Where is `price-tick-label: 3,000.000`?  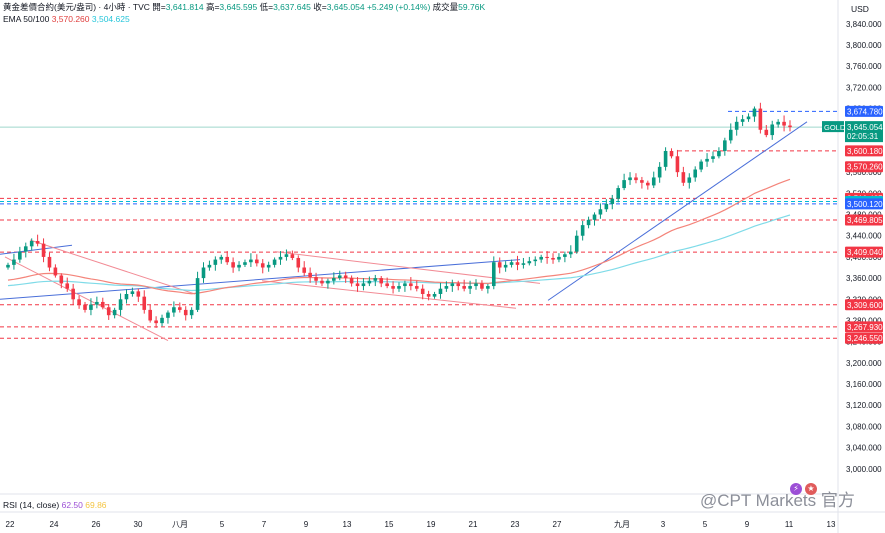
price-tick-label: 3,000.000 is located at coordinates (864, 469).